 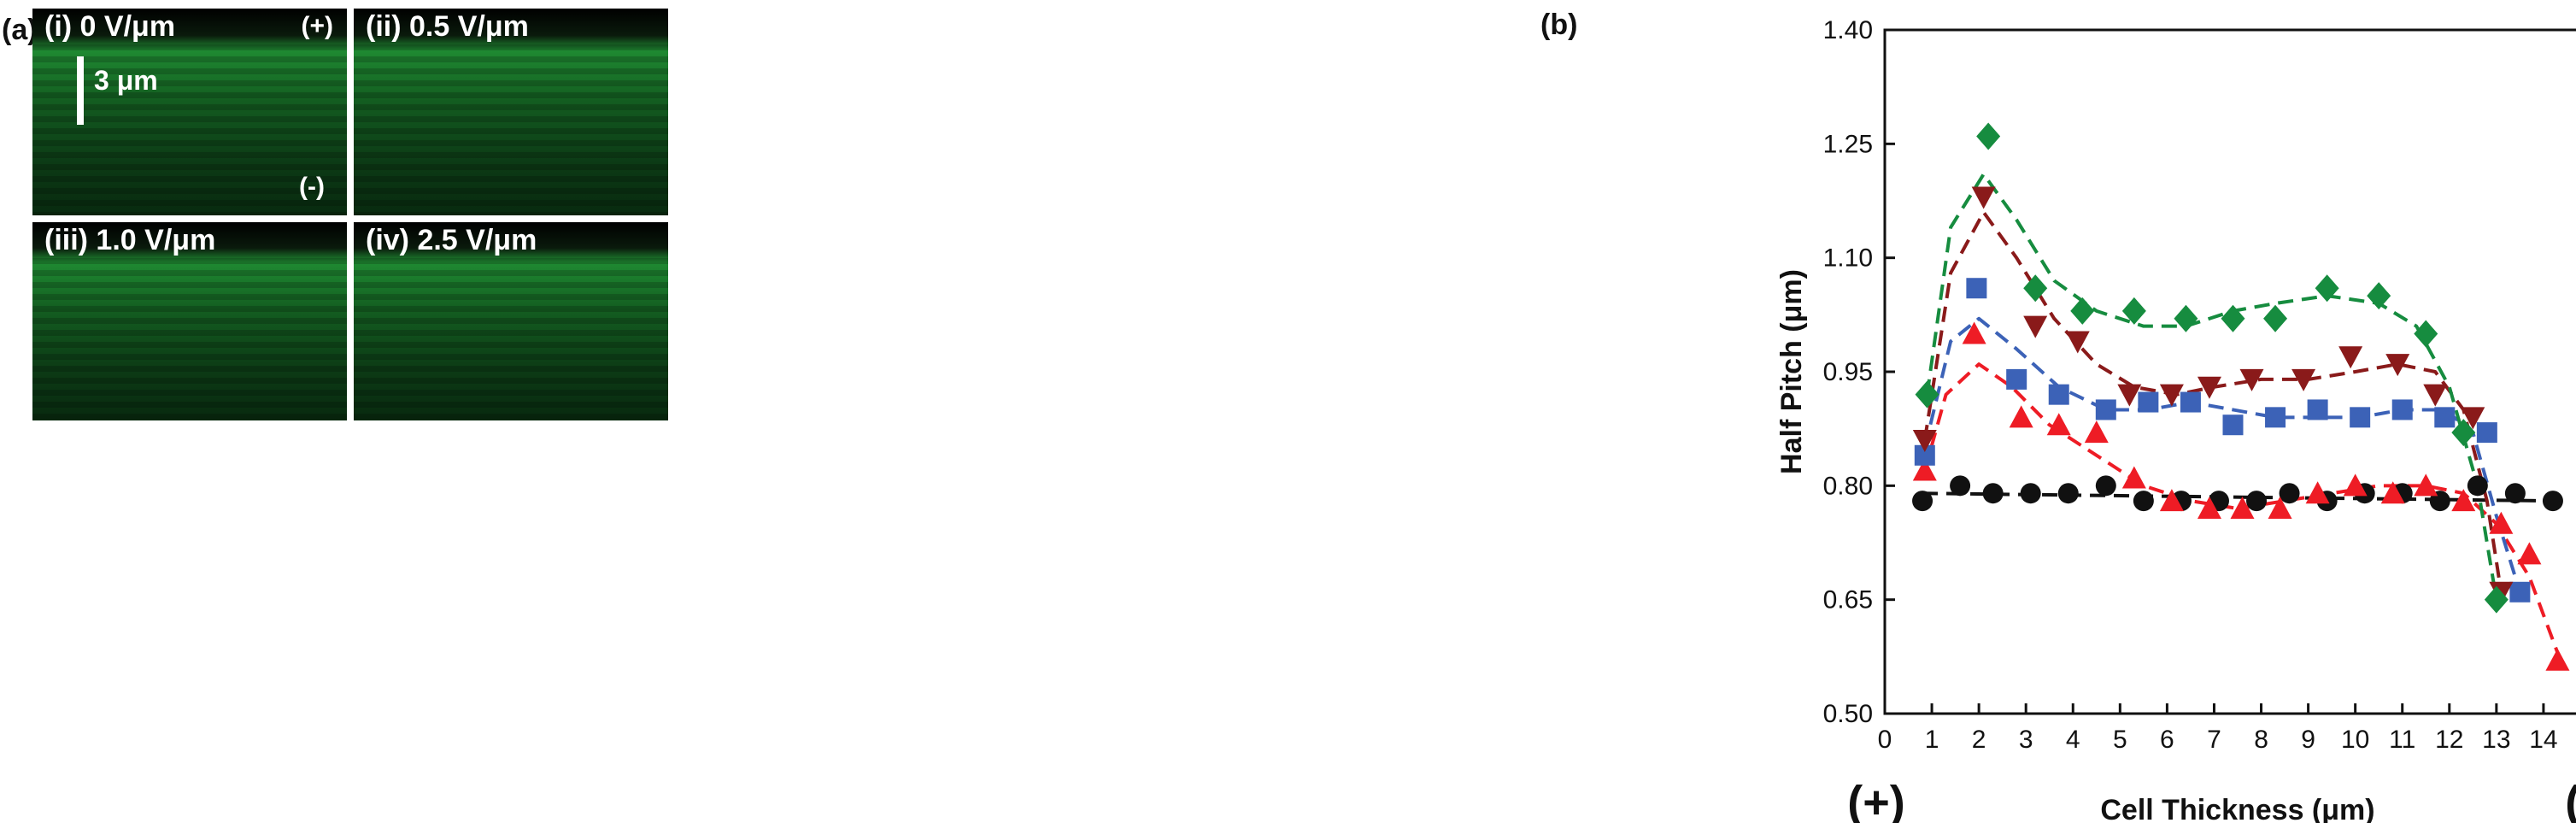 What do you see at coordinates (2026, 740) in the screenshot?
I see `x-tick-label: 3` at bounding box center [2026, 740].